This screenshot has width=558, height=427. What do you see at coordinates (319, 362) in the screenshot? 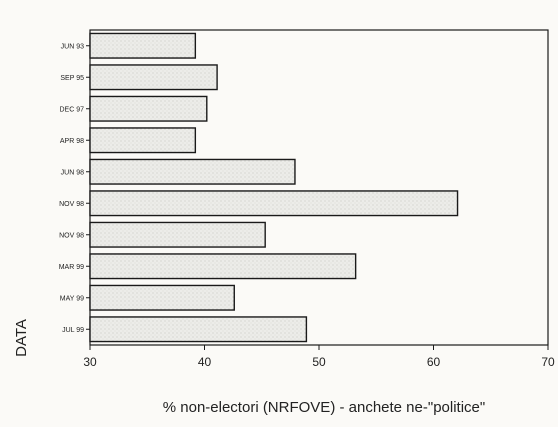
I see `x-tick-label: 50` at bounding box center [319, 362].